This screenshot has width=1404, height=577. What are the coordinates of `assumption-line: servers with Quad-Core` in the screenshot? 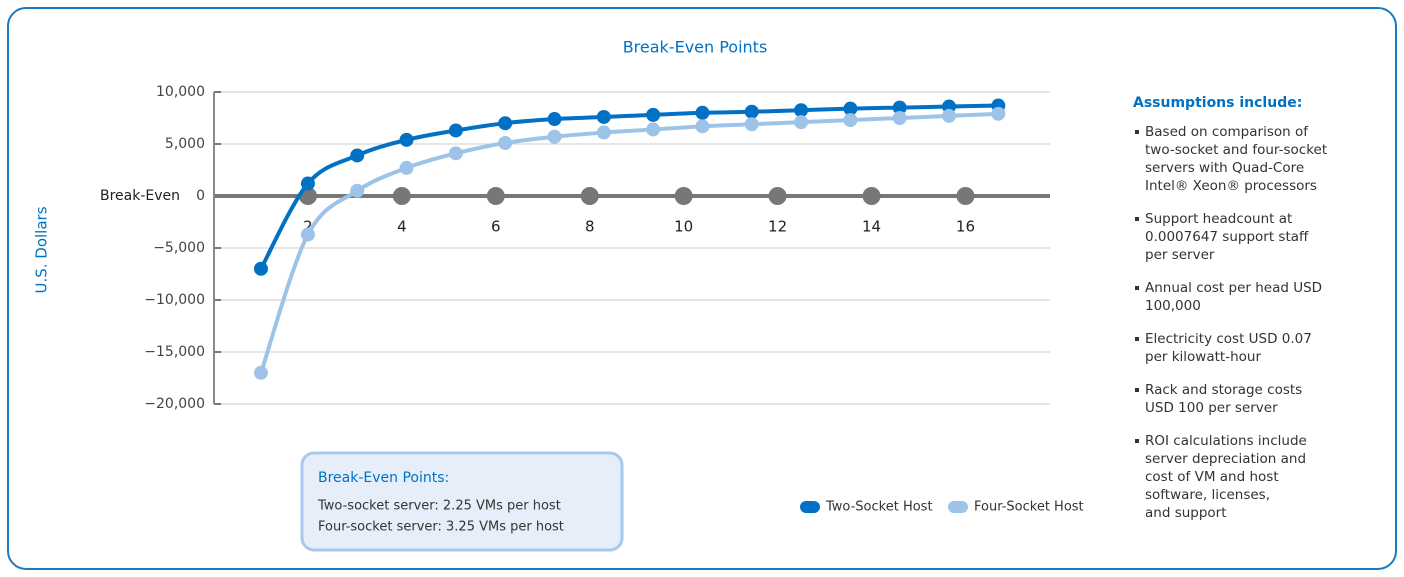 It's located at (1224, 168).